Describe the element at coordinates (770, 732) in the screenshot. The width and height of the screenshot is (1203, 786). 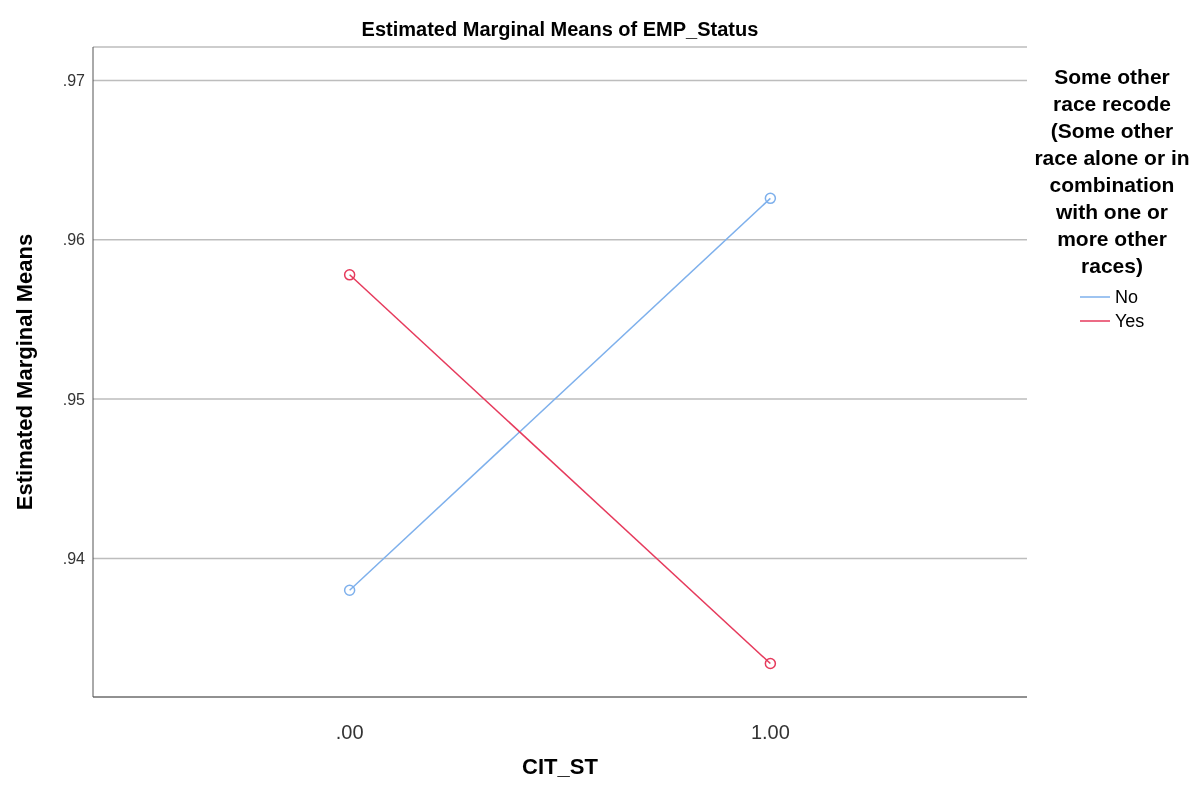
I see `x-tick-label: 1.00` at that location.